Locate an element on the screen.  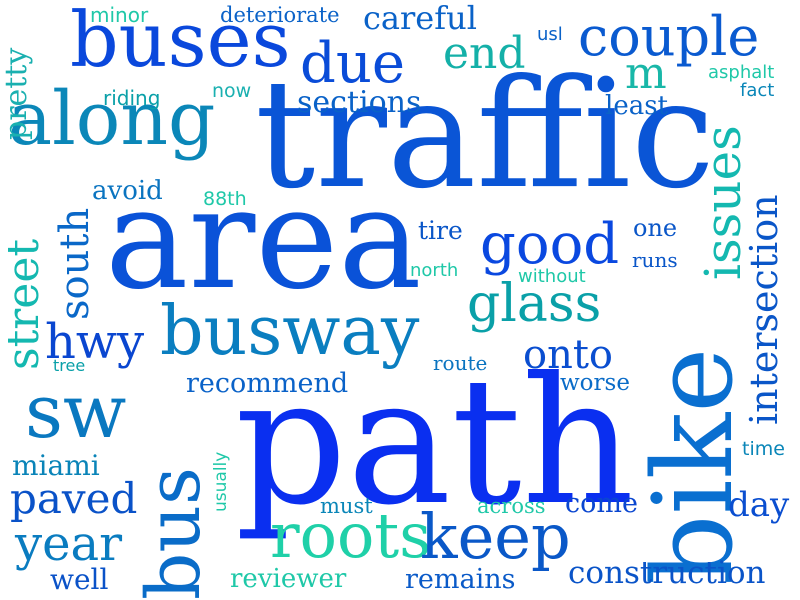
word-tire: tire is located at coordinates (440, 230).